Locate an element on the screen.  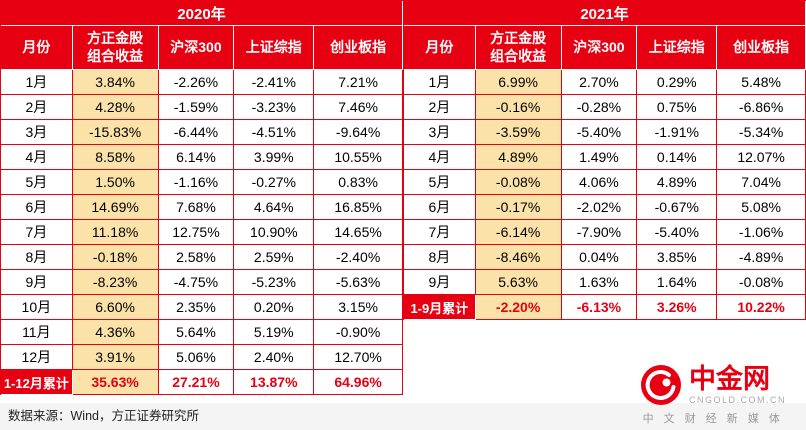
value-cell: 0.29% is located at coordinates (677, 82).